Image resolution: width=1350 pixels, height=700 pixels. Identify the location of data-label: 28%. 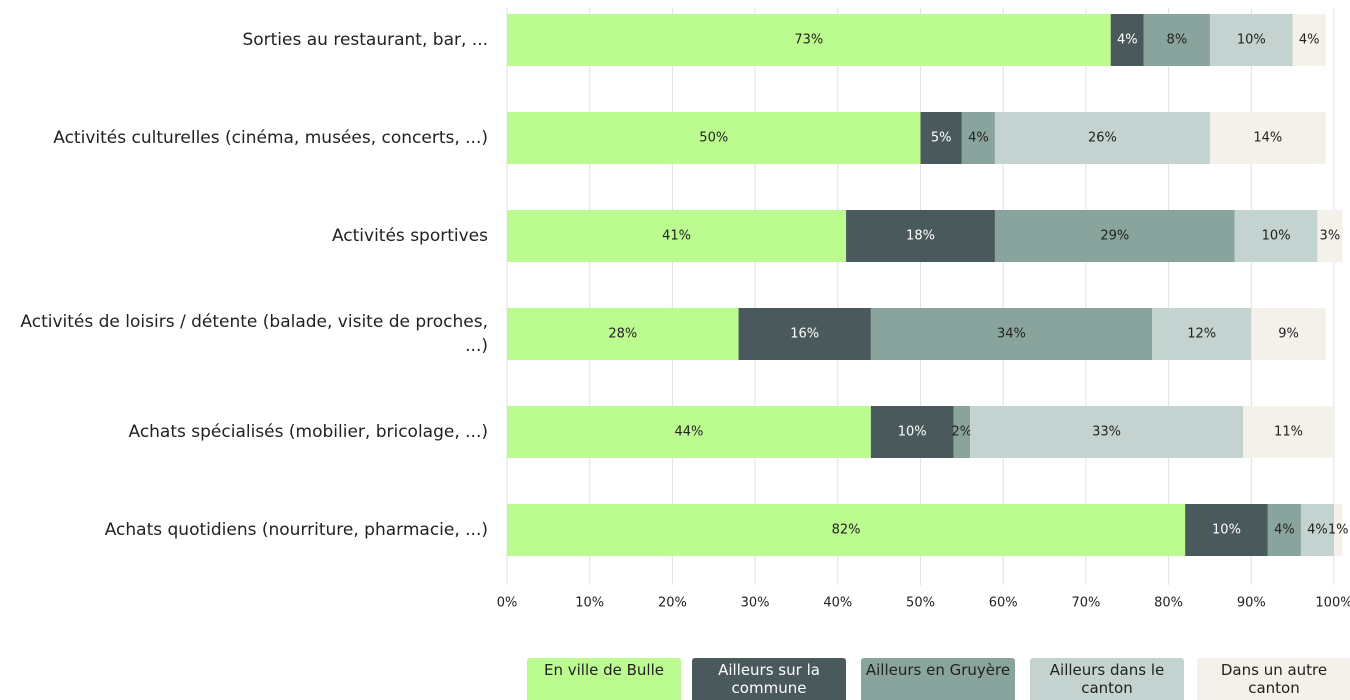
(622, 334).